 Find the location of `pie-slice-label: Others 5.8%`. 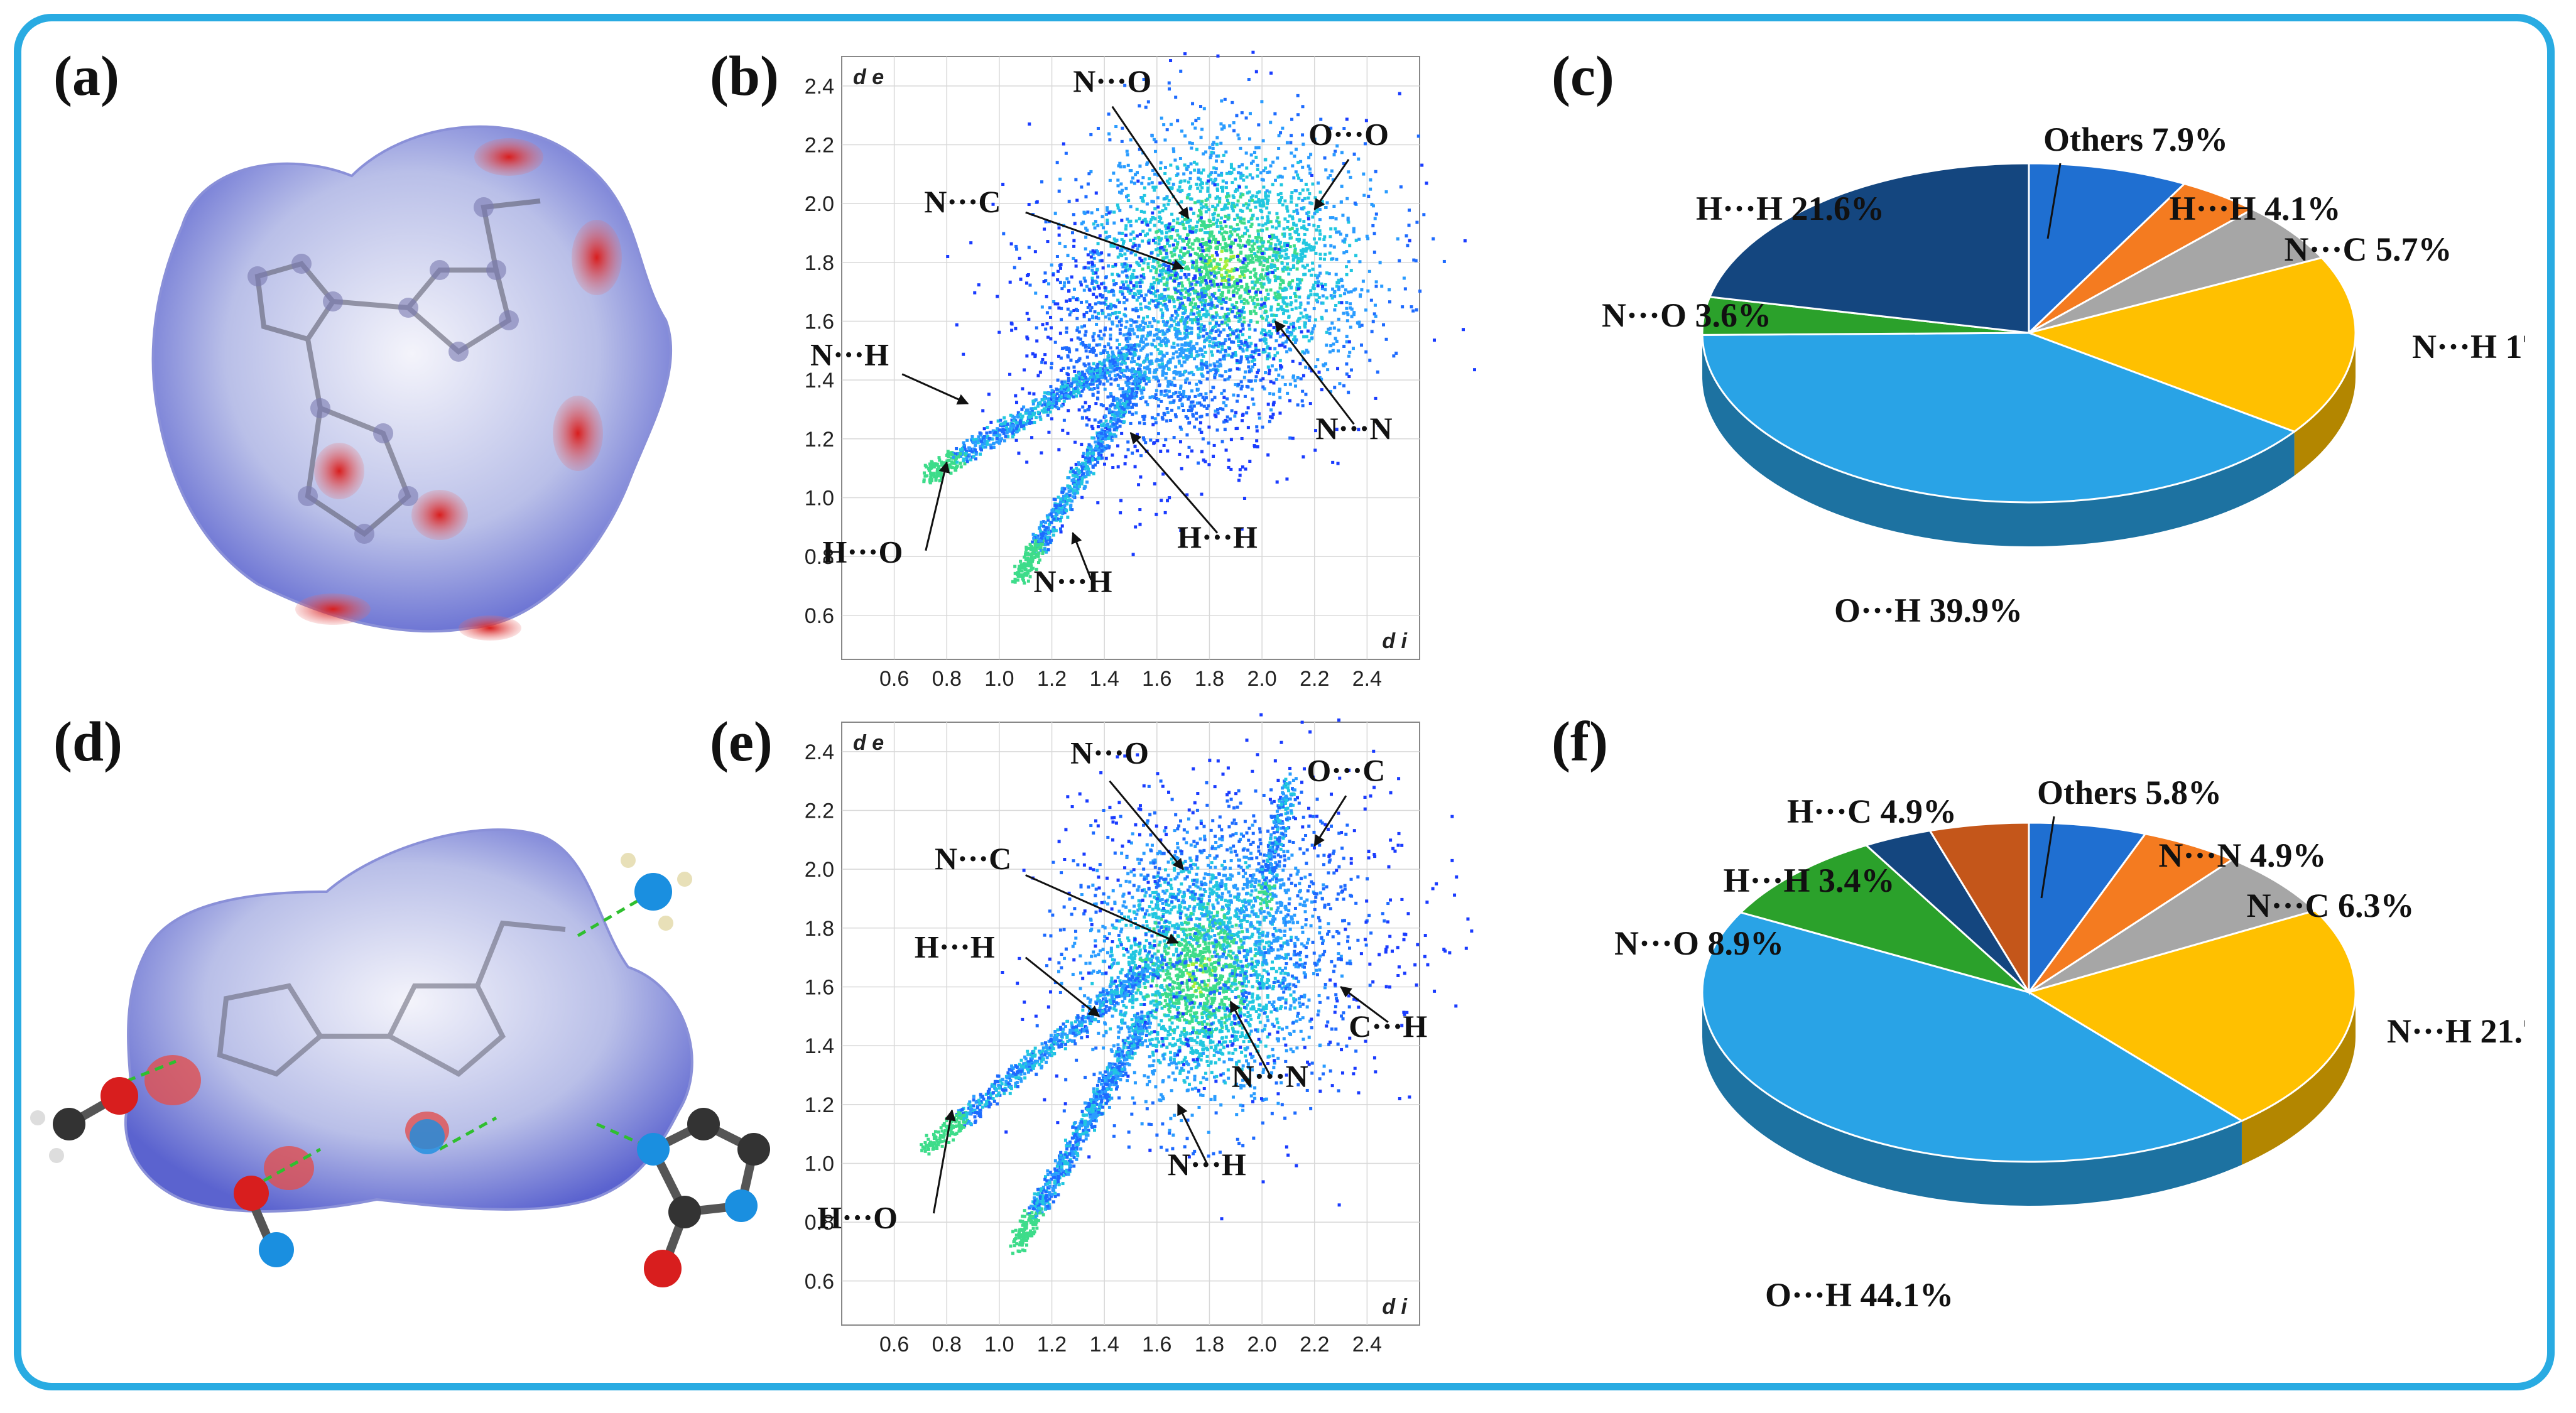

pie-slice-label: Others 5.8% is located at coordinates (2129, 792).